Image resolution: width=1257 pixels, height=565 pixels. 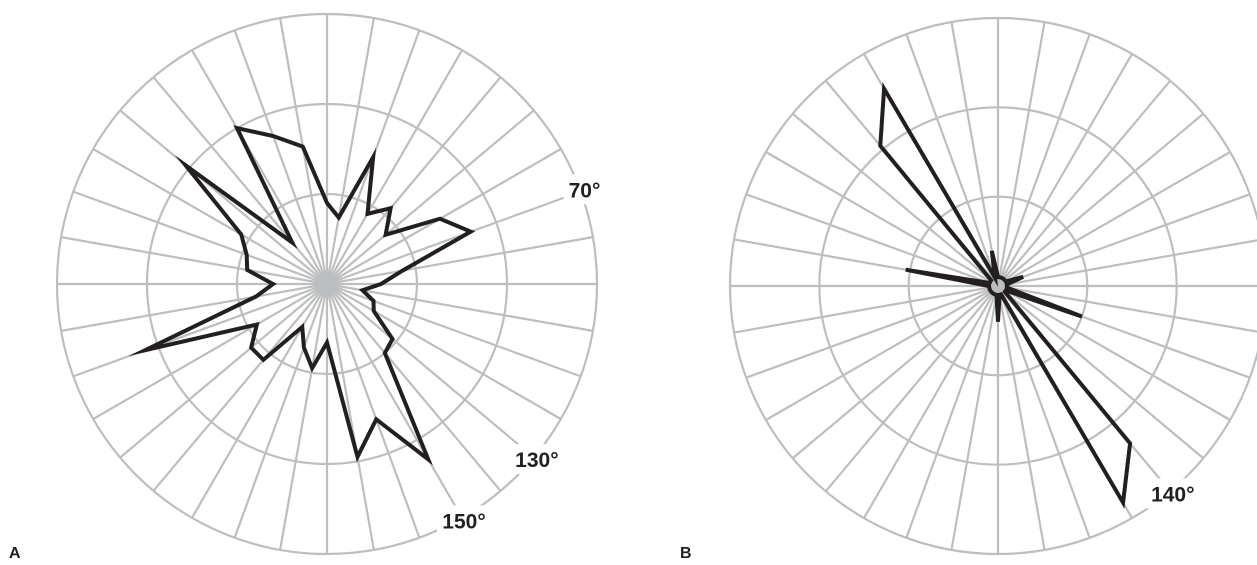 I want to click on angle-annotation-150: 150°, so click(x=463, y=521).